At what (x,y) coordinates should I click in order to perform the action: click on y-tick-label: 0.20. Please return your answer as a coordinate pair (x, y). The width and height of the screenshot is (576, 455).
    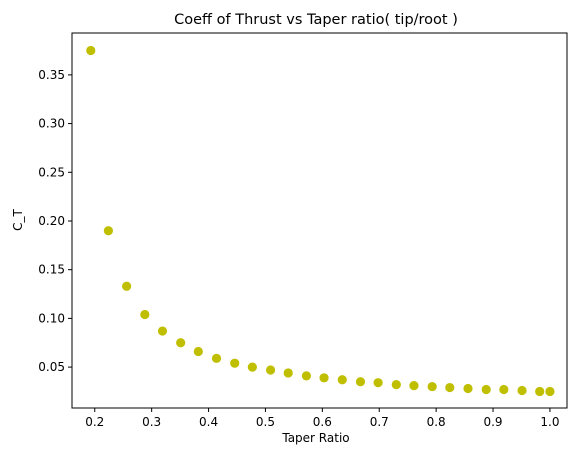
    Looking at the image, I should click on (51, 221).